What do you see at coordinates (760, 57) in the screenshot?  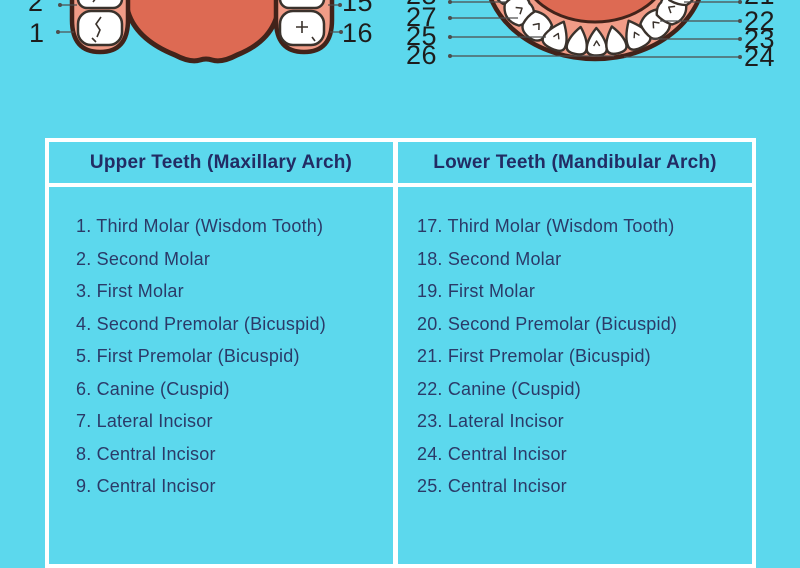 I see `tooth-number-label: 24` at bounding box center [760, 57].